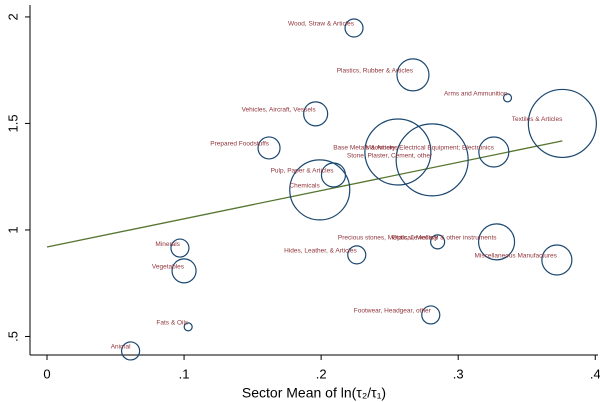 The height and width of the screenshot is (402, 600). Describe the element at coordinates (595, 373) in the screenshot. I see `x-tick-label: .4` at that location.